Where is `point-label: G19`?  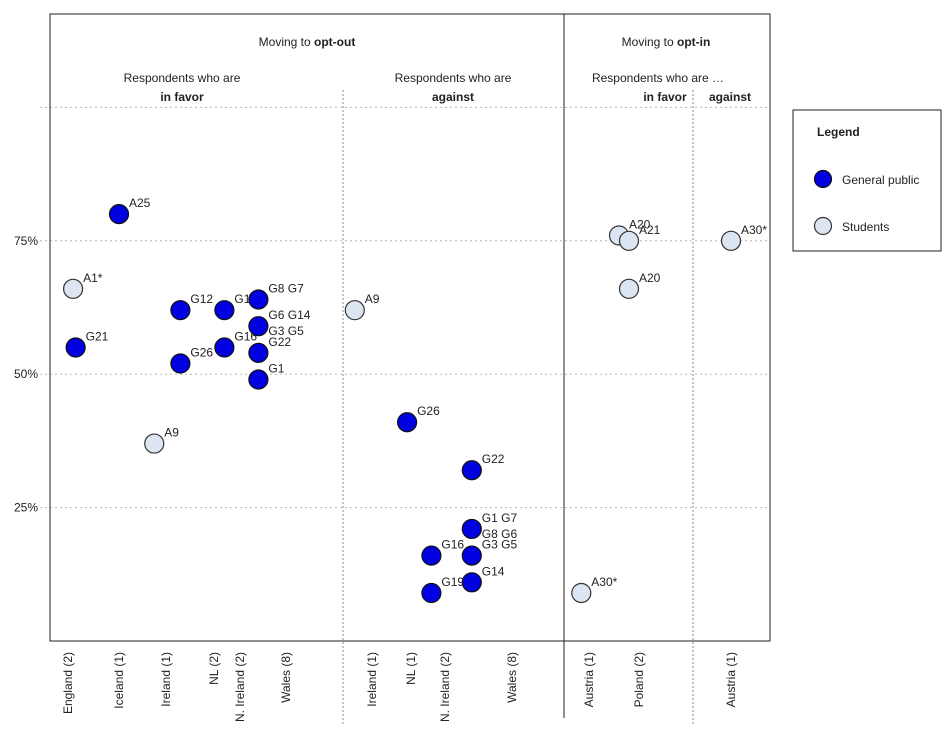 point-label: G19 is located at coordinates (452, 582).